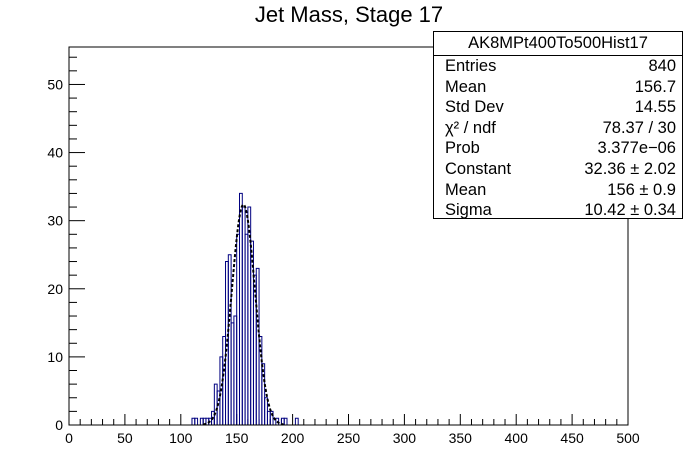 Image resolution: width=698 pixels, height=473 pixels. I want to click on gaussian-fit-curve, so click(243, 314).